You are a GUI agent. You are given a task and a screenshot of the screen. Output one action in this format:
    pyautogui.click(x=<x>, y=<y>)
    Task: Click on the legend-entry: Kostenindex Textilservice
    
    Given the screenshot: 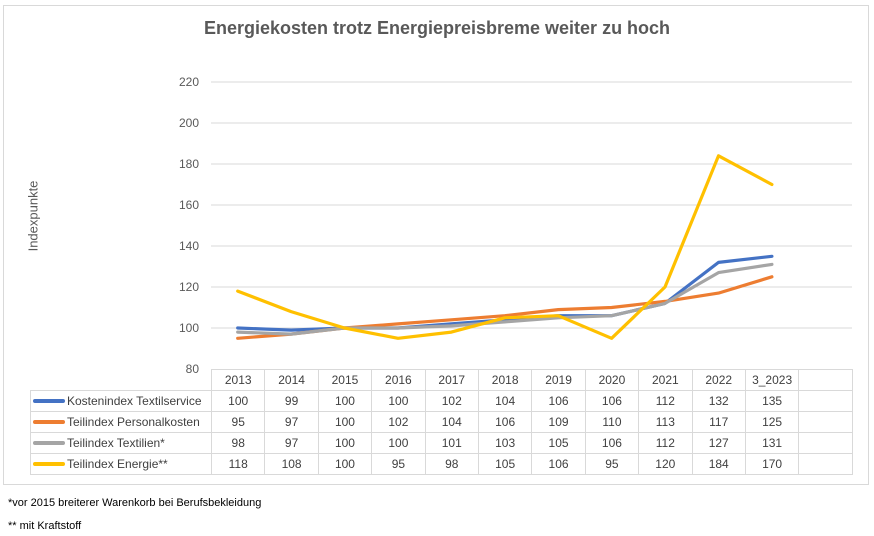 What is the action you would take?
    pyautogui.click(x=121, y=401)
    